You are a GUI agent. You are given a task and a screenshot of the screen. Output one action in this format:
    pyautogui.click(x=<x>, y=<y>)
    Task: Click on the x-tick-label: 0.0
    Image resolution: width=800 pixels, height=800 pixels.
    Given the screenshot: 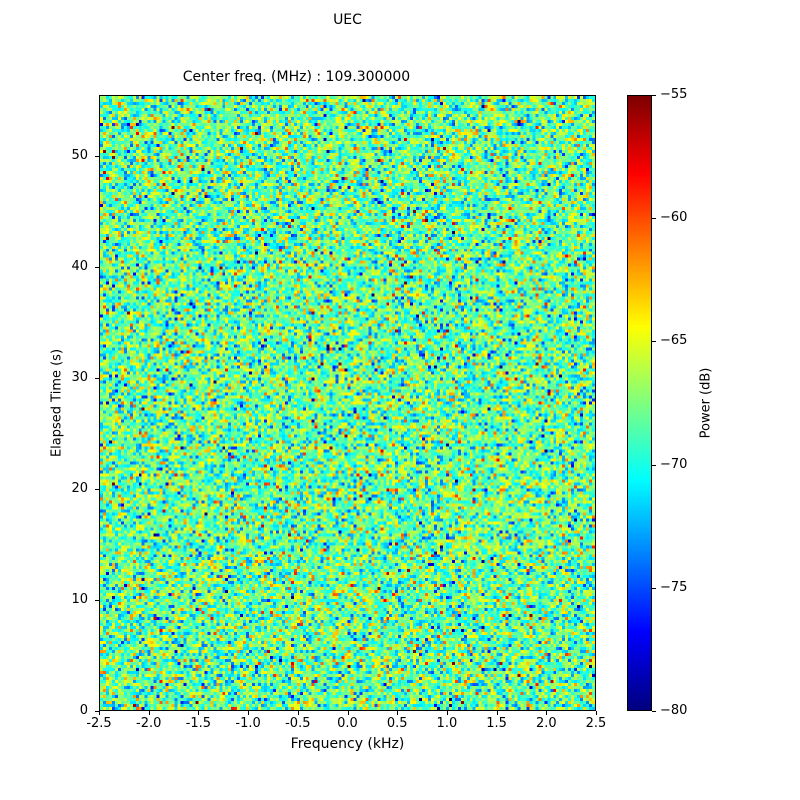 What is the action you would take?
    pyautogui.click(x=347, y=723)
    